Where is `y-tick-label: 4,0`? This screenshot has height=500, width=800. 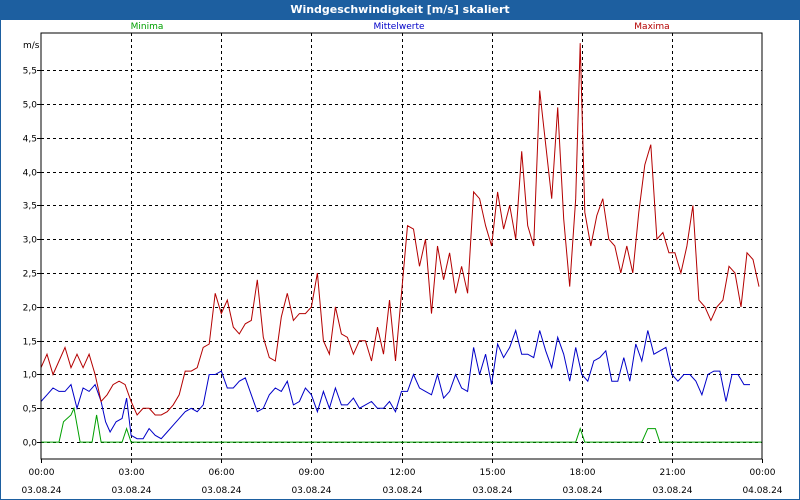
y-tick-label: 4,0 is located at coordinates (30, 174).